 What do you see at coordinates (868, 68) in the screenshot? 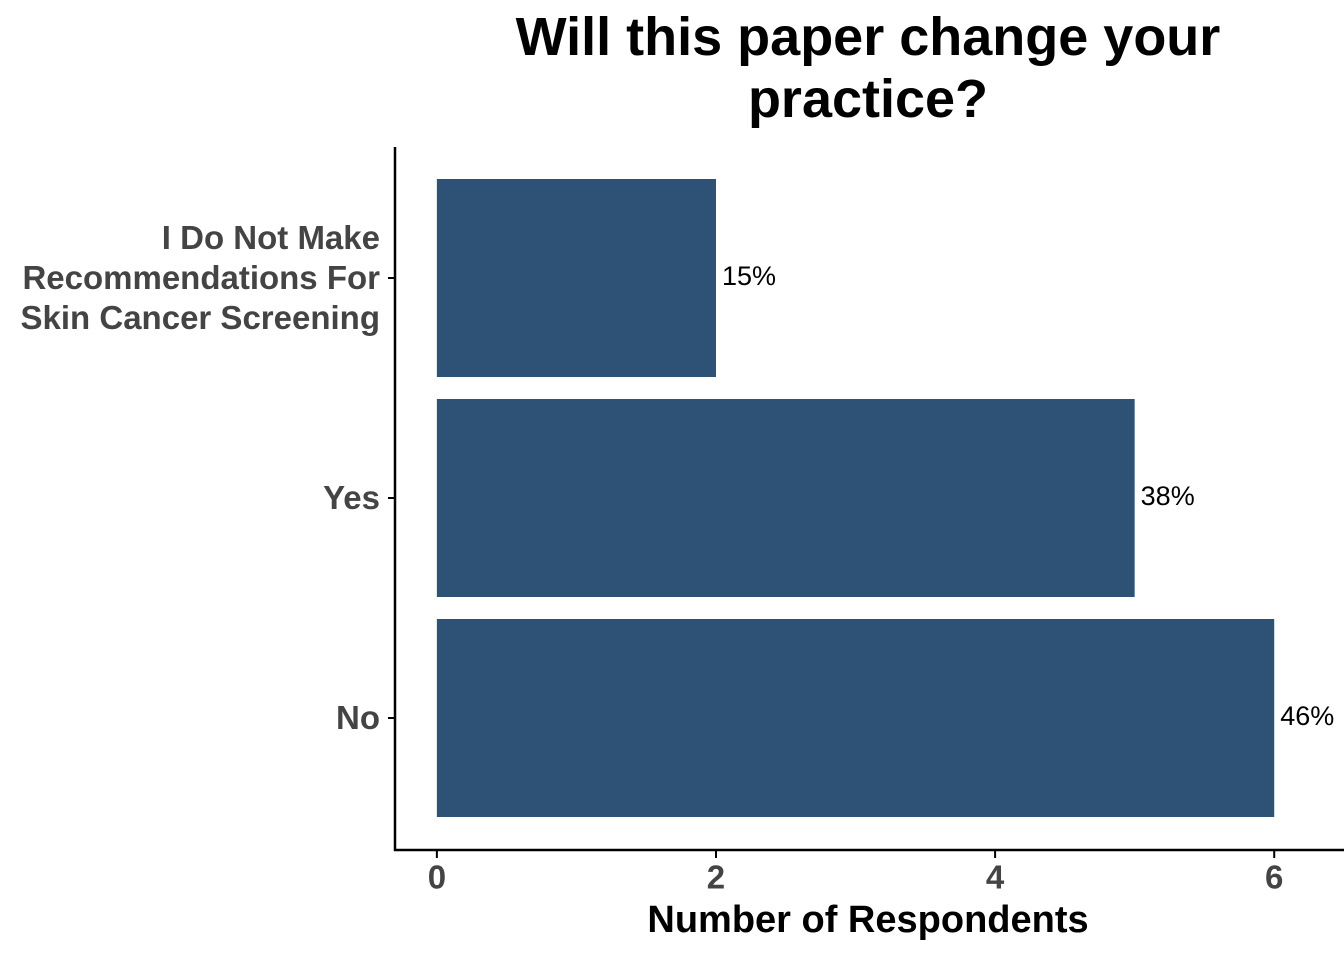
I see `chart-title: Will this paper change your practice?` at bounding box center [868, 68].